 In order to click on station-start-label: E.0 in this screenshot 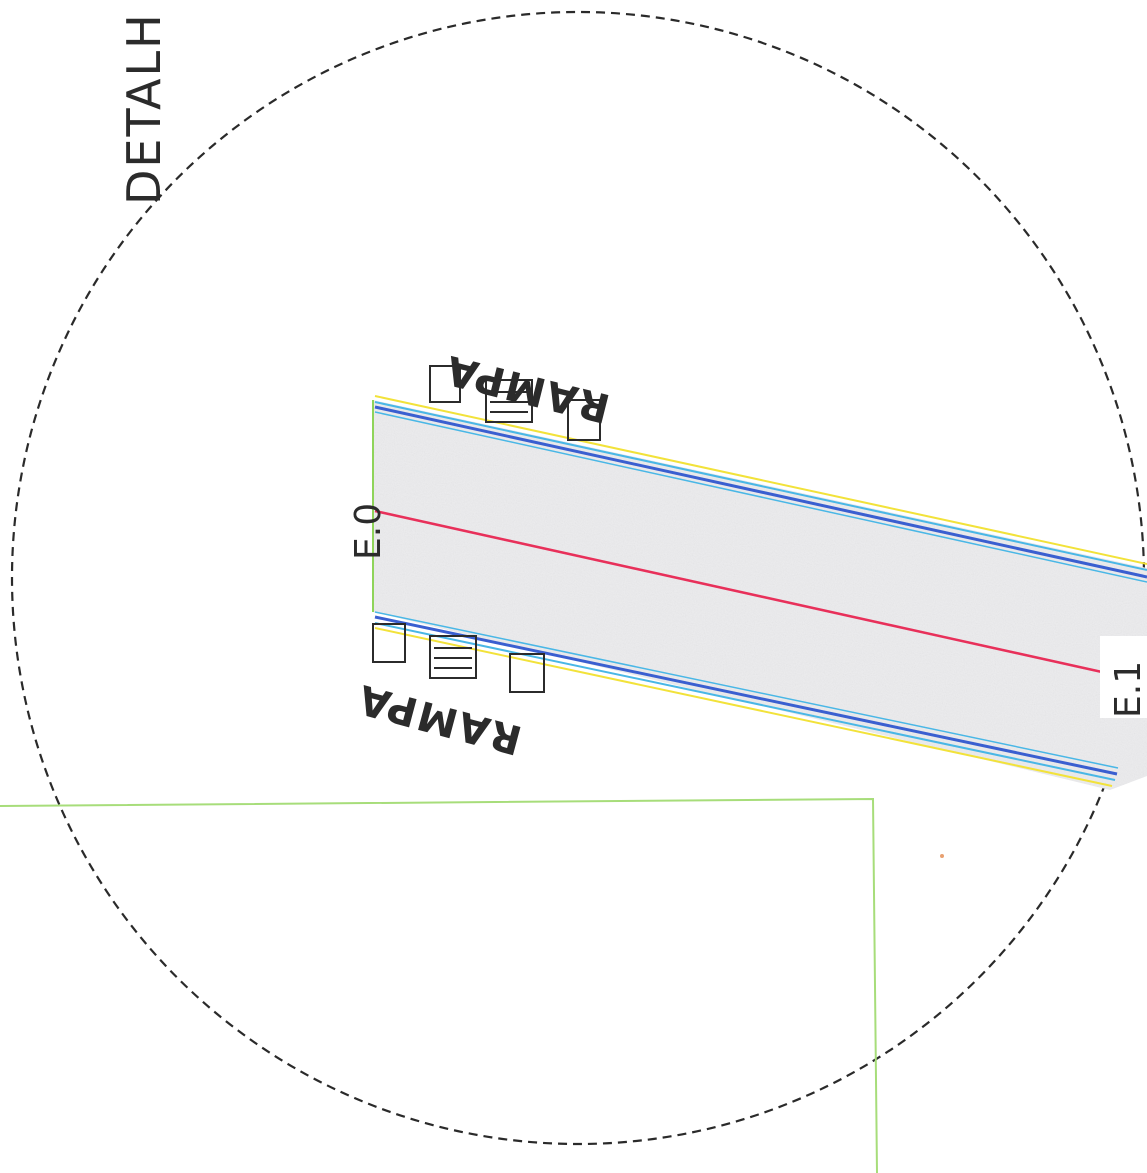, I will do `click(368, 531)`.